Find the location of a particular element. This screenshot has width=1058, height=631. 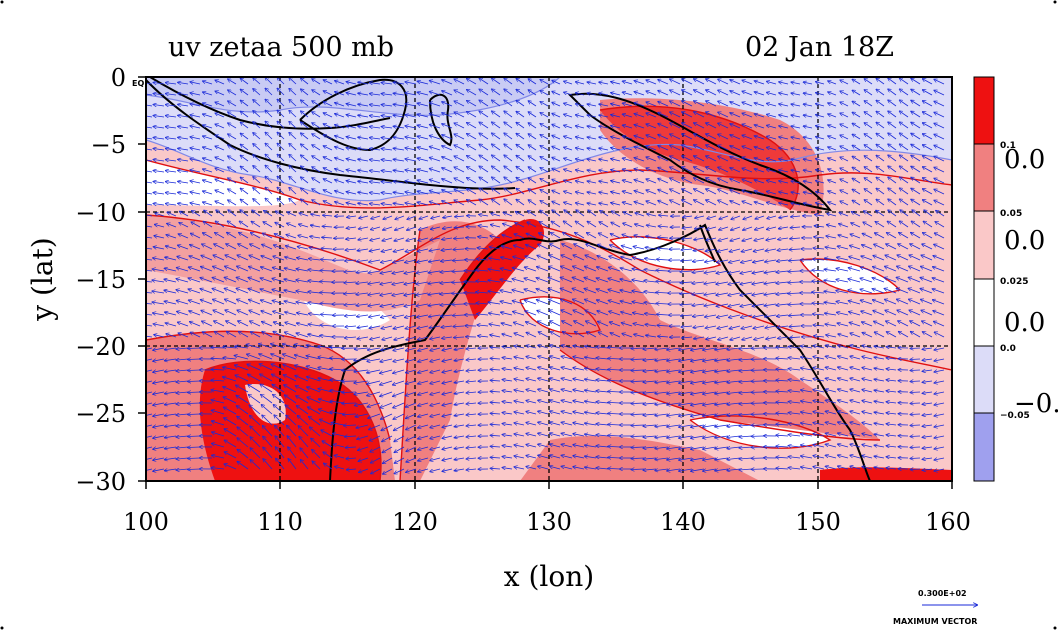

x-tick-label: 150 is located at coordinates (818, 522).